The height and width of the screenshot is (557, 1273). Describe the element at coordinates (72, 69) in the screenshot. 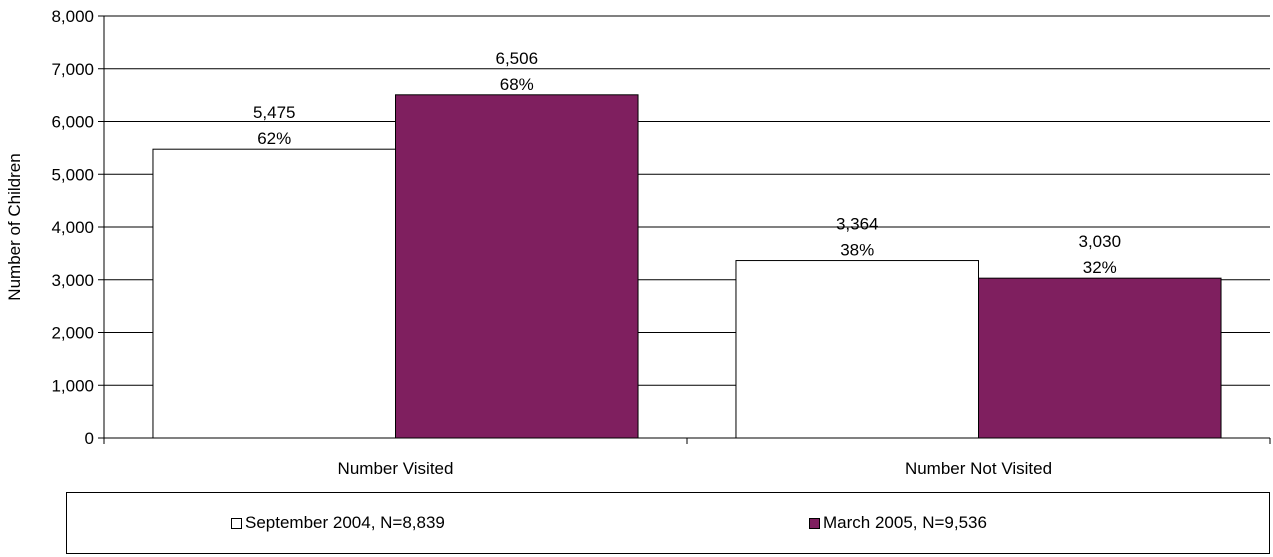

I see `y-tick-label: 7,000` at that location.